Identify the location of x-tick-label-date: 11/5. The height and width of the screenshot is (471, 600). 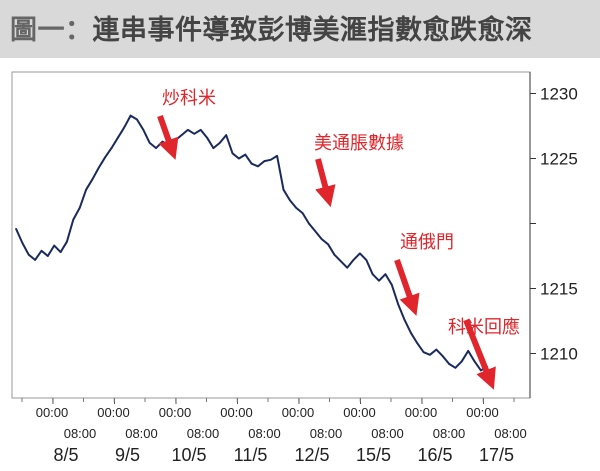
(251, 455).